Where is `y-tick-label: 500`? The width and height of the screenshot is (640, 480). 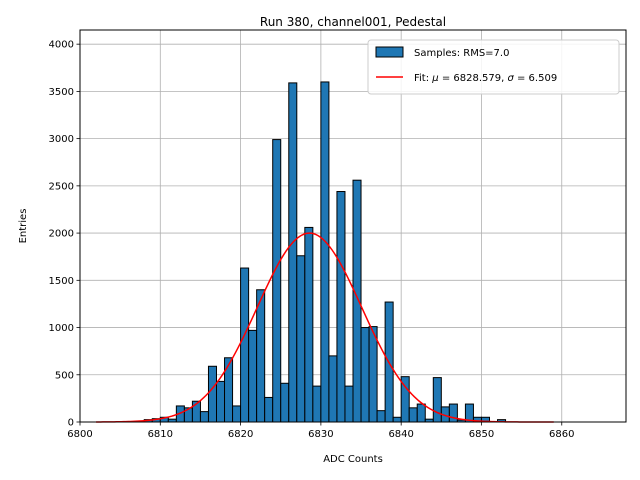
y-tick-label: 500 is located at coordinates (64, 375).